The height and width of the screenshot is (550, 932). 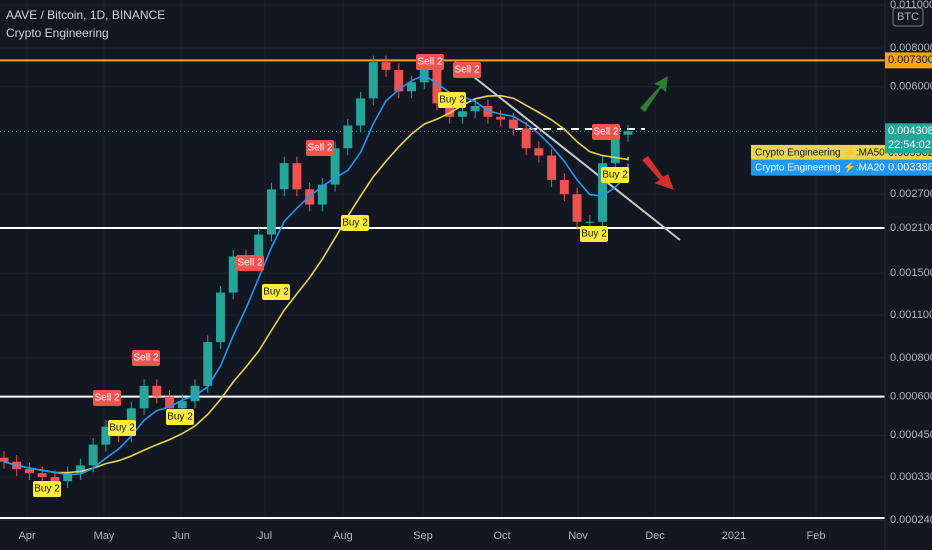 I want to click on up-arrow, so click(x=654, y=94).